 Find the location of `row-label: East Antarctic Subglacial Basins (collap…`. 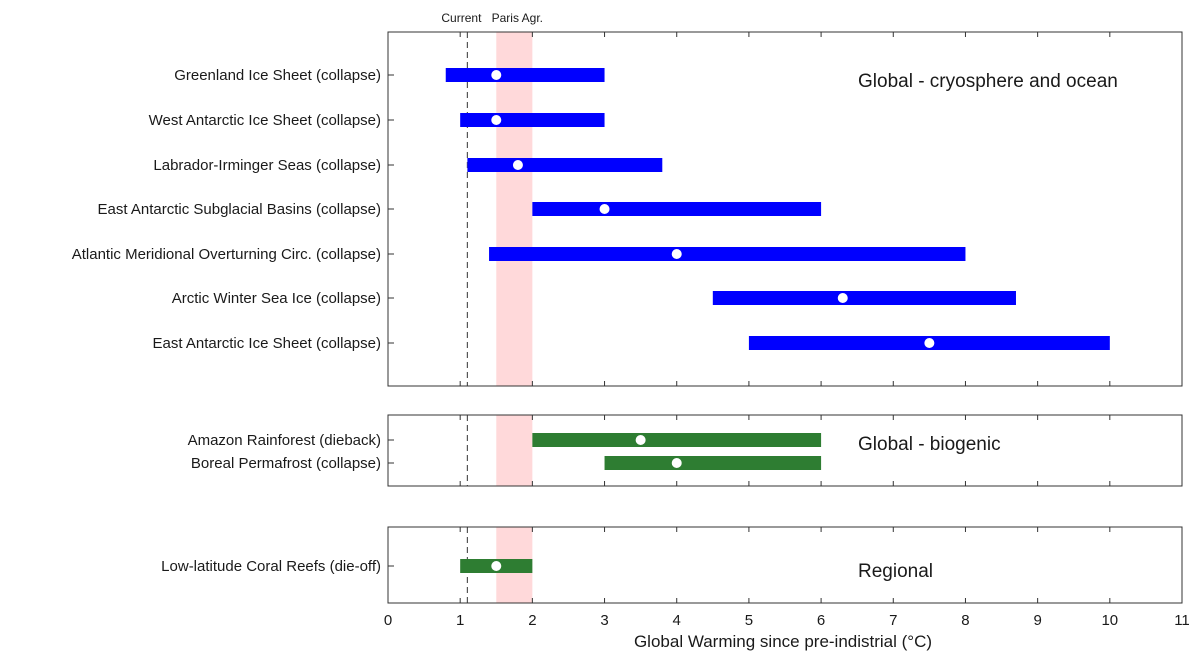

row-label: East Antarctic Subglacial Basins (collap… is located at coordinates (239, 209).